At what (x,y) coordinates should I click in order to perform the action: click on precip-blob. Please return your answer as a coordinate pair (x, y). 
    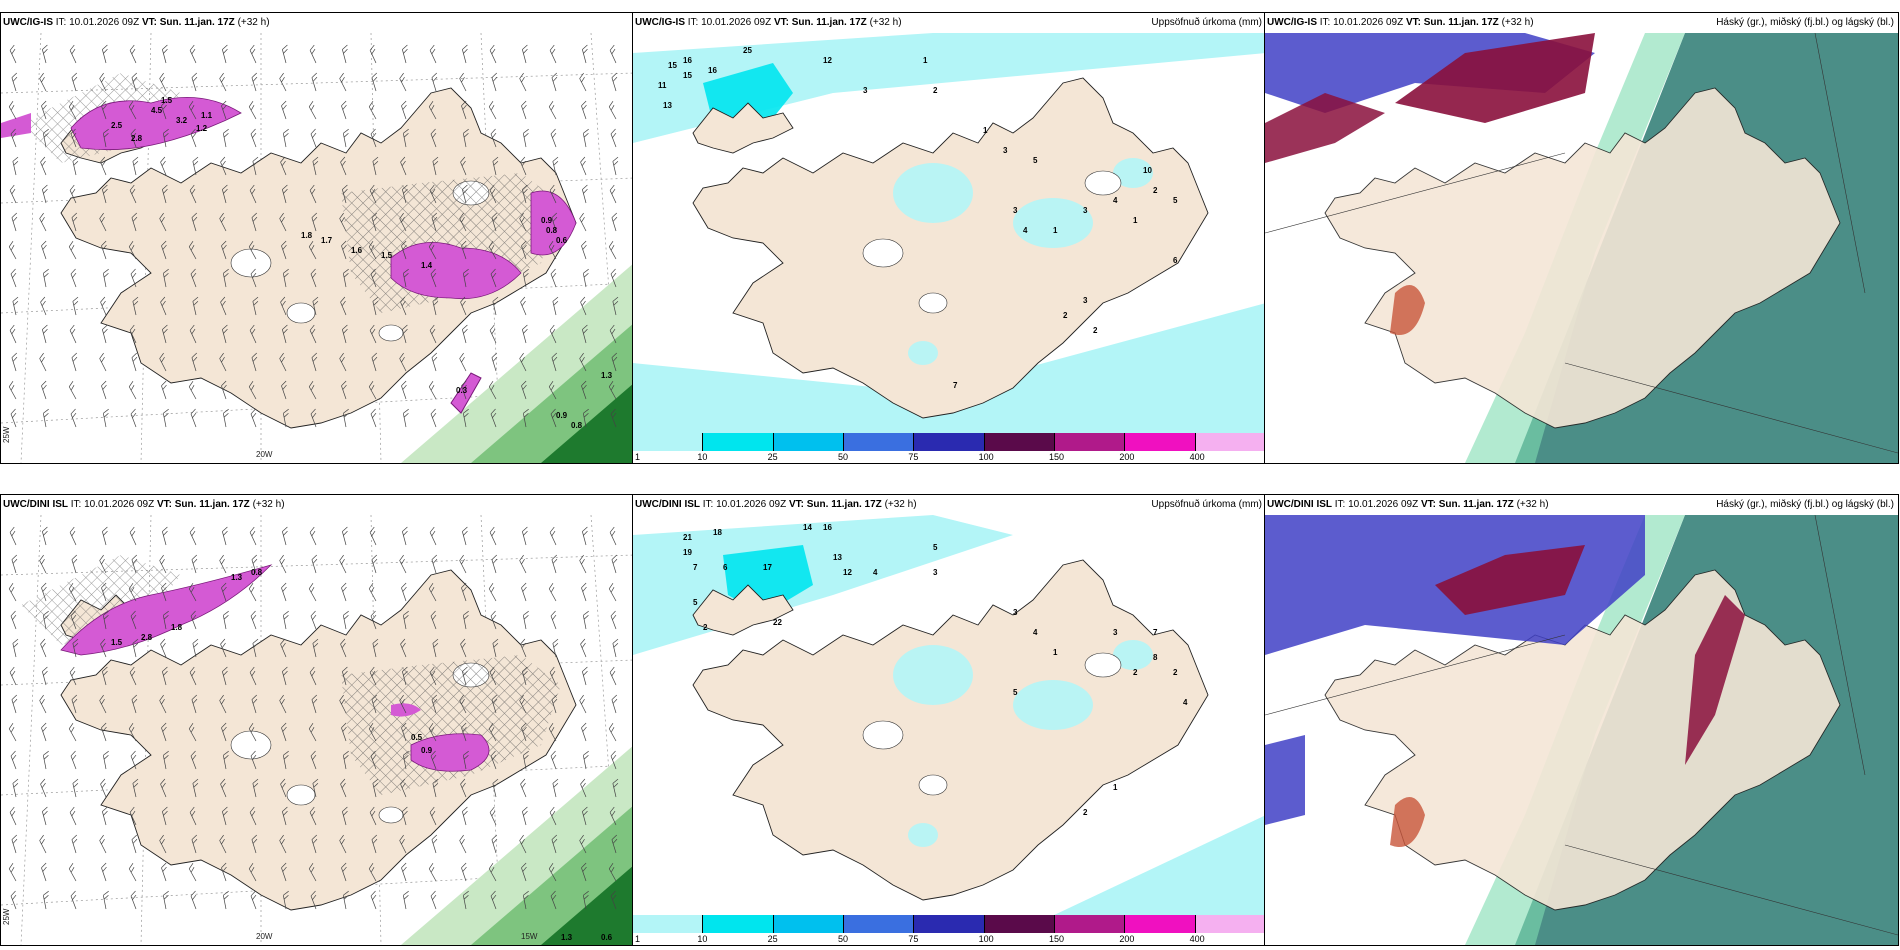
    Looking at the image, I should click on (156, 124).